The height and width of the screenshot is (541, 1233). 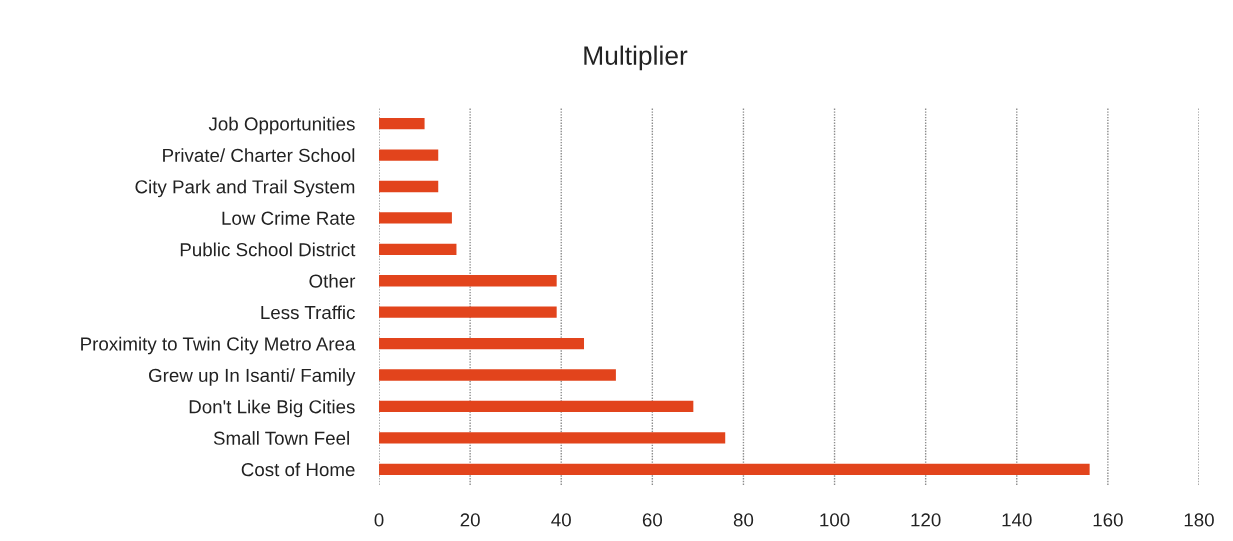 What do you see at coordinates (652, 520) in the screenshot?
I see `x-tick-label: 60` at bounding box center [652, 520].